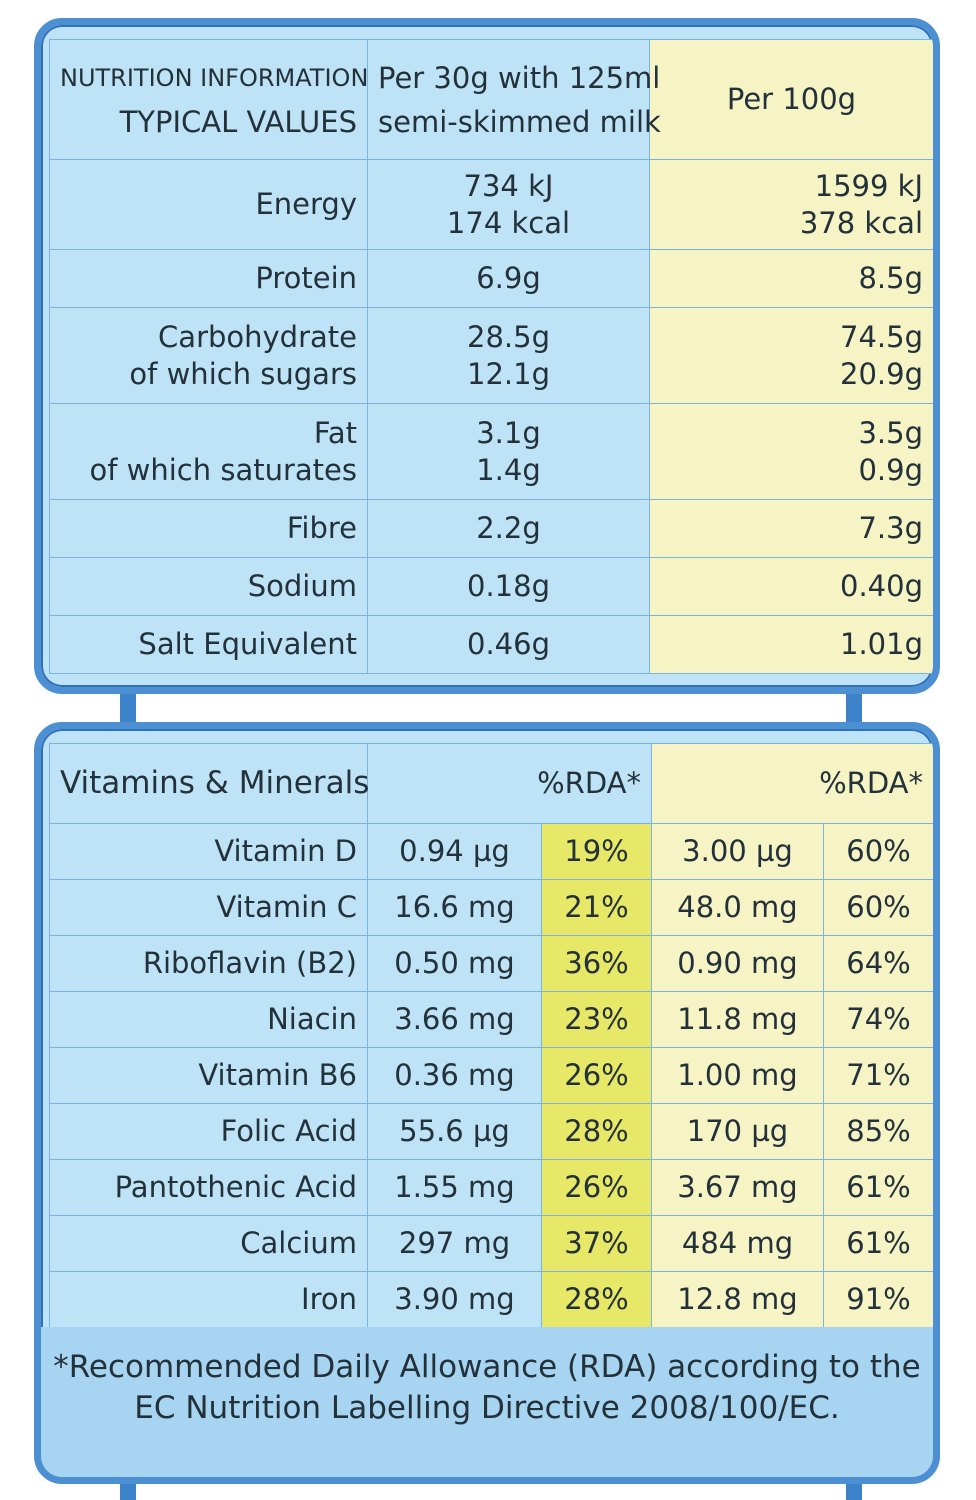  What do you see at coordinates (454, 1019) in the screenshot?
I see `amount-per-serving: 3.66 mg` at bounding box center [454, 1019].